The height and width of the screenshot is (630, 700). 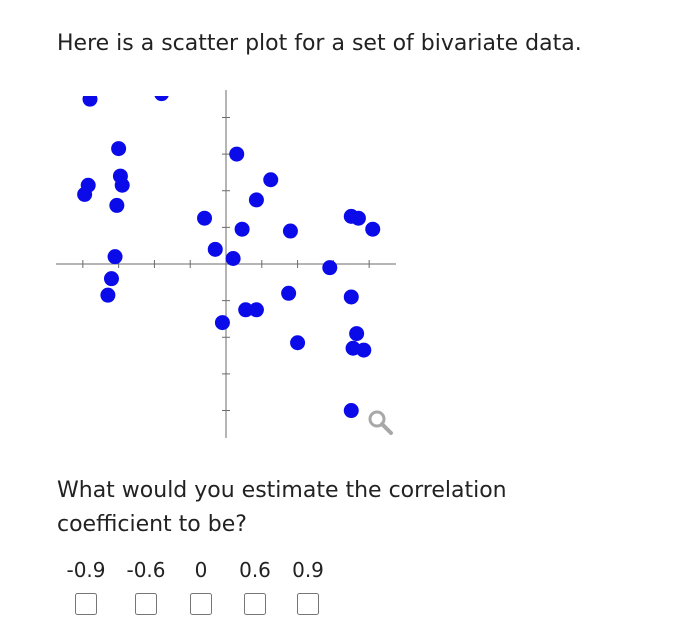 What do you see at coordinates (308, 588) in the screenshot?
I see `choice-0-9: 0.9` at bounding box center [308, 588].